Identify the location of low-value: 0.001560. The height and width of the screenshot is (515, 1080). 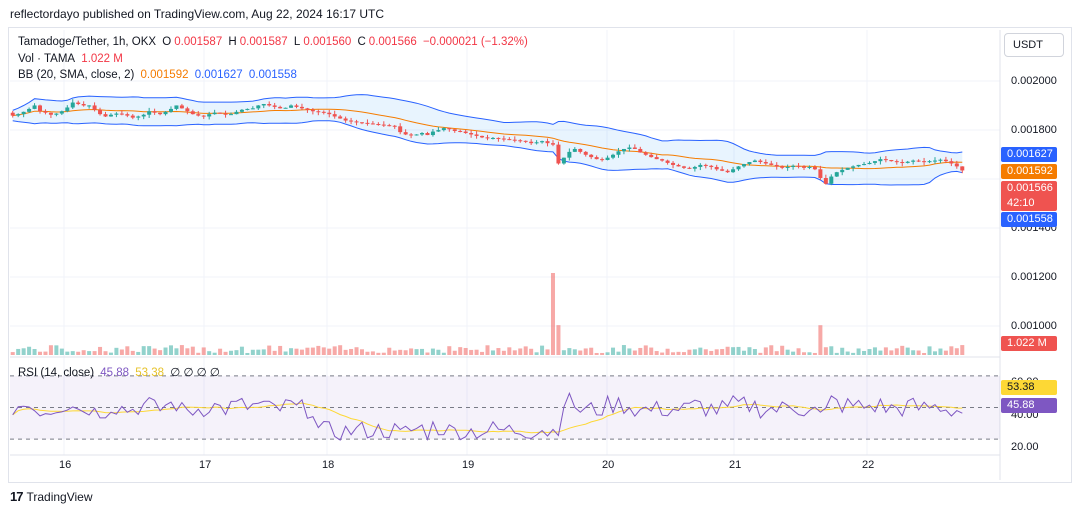
(327, 42).